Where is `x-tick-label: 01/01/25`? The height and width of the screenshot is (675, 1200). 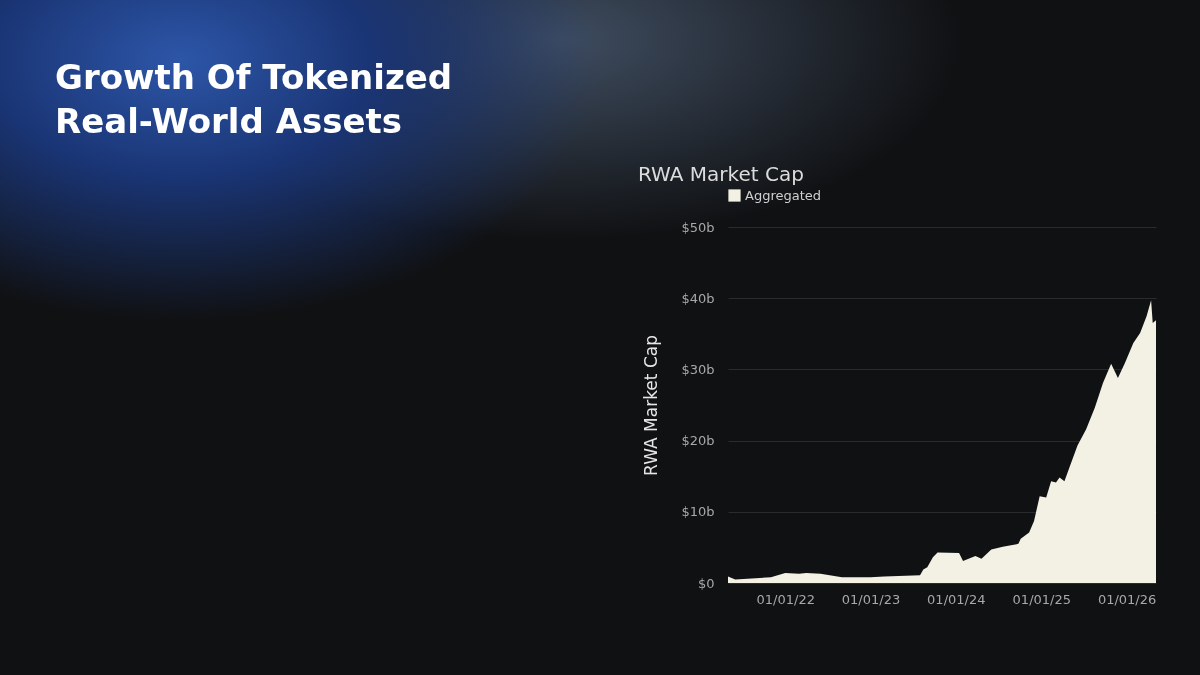 x-tick-label: 01/01/25 is located at coordinates (1041, 599).